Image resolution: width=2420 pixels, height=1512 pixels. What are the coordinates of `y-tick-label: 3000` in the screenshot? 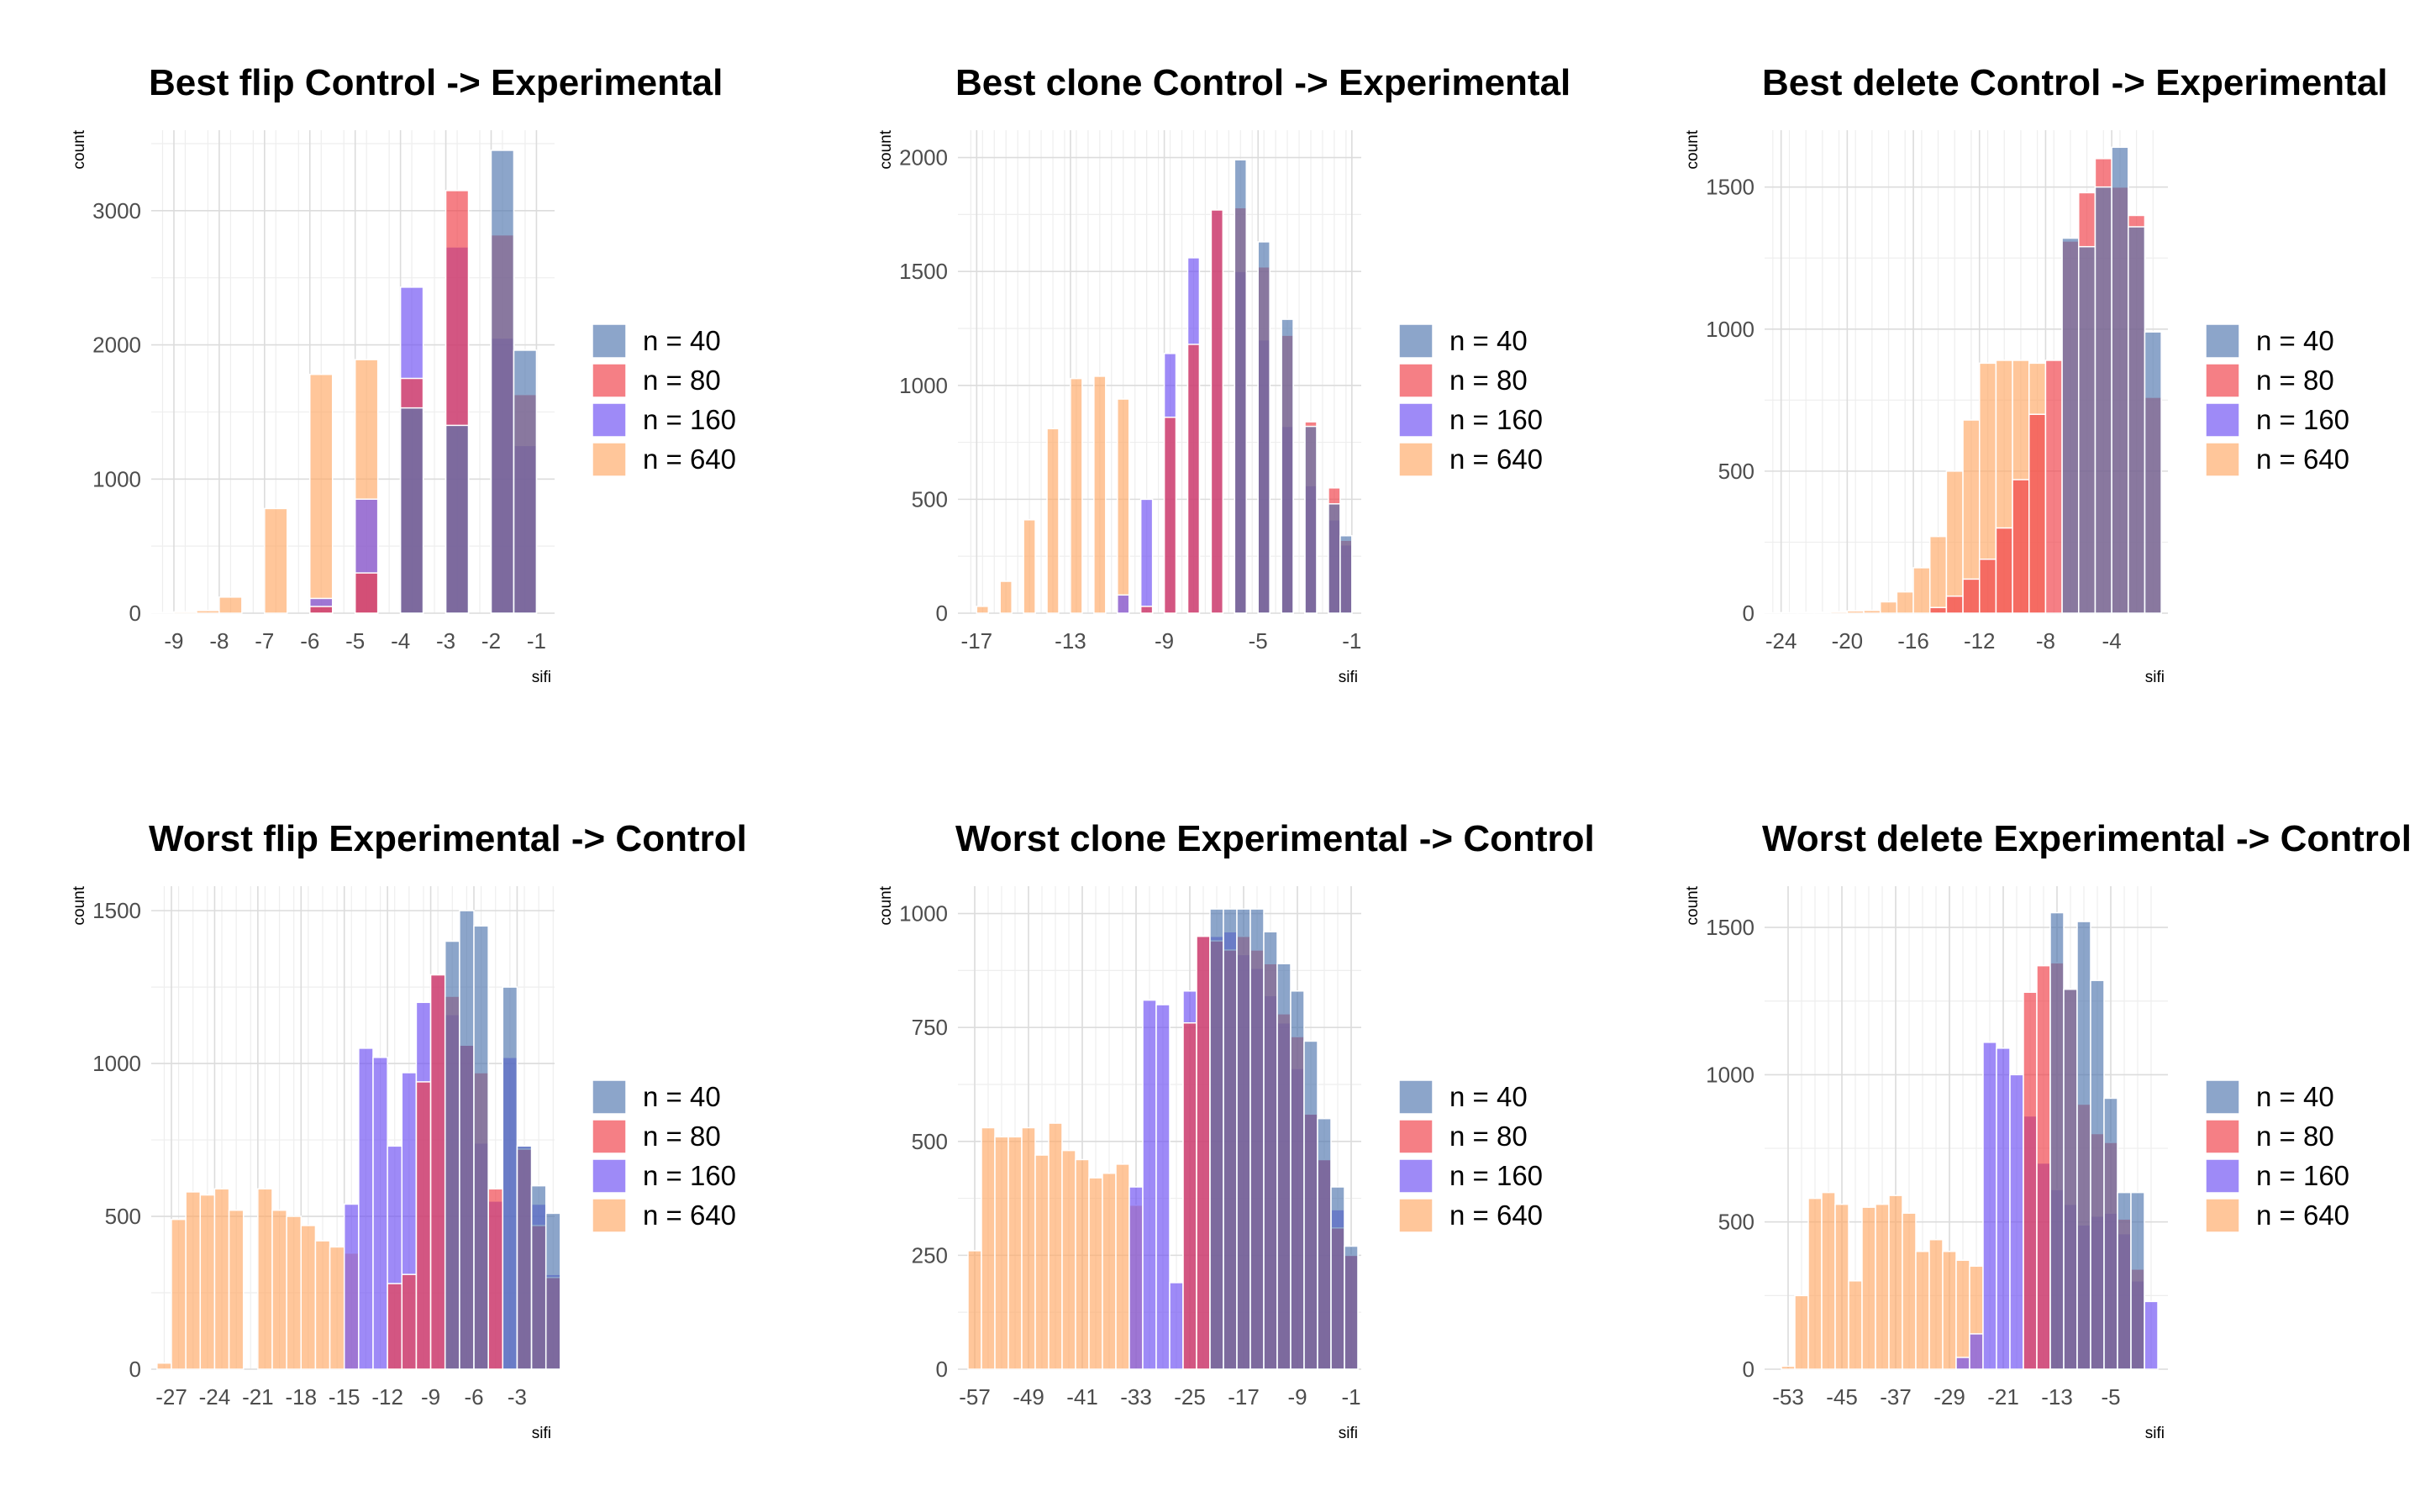 It's located at (116, 210).